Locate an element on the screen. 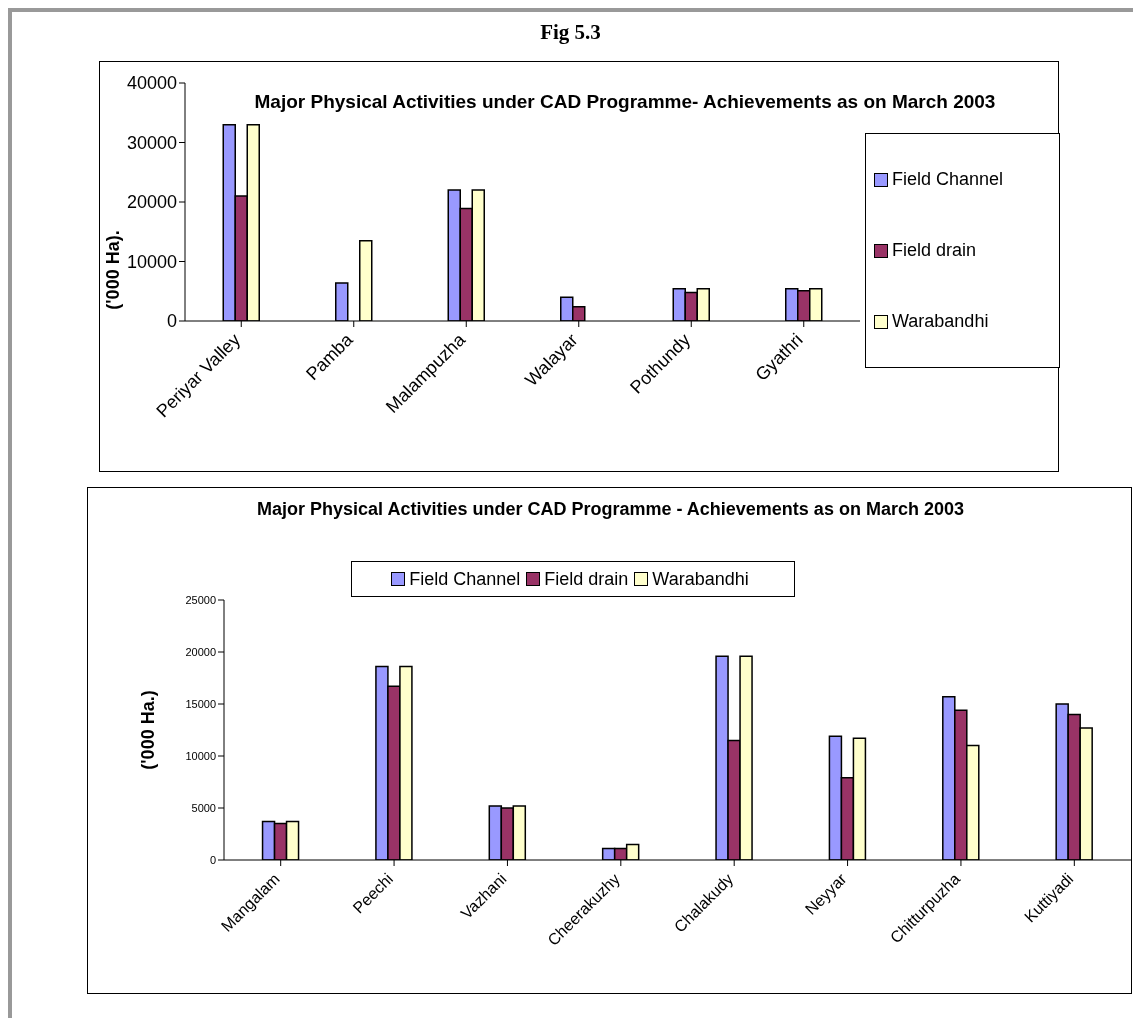  y-axis-title: ('000 Ha.) is located at coordinates (148, 730).